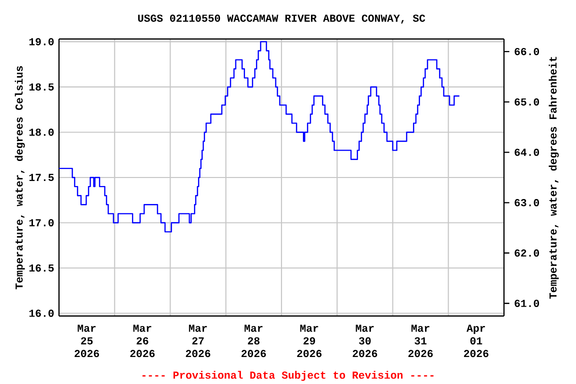 The image size is (576, 384). Describe the element at coordinates (527, 253) in the screenshot. I see `y2-tick-label: 62.0` at that location.